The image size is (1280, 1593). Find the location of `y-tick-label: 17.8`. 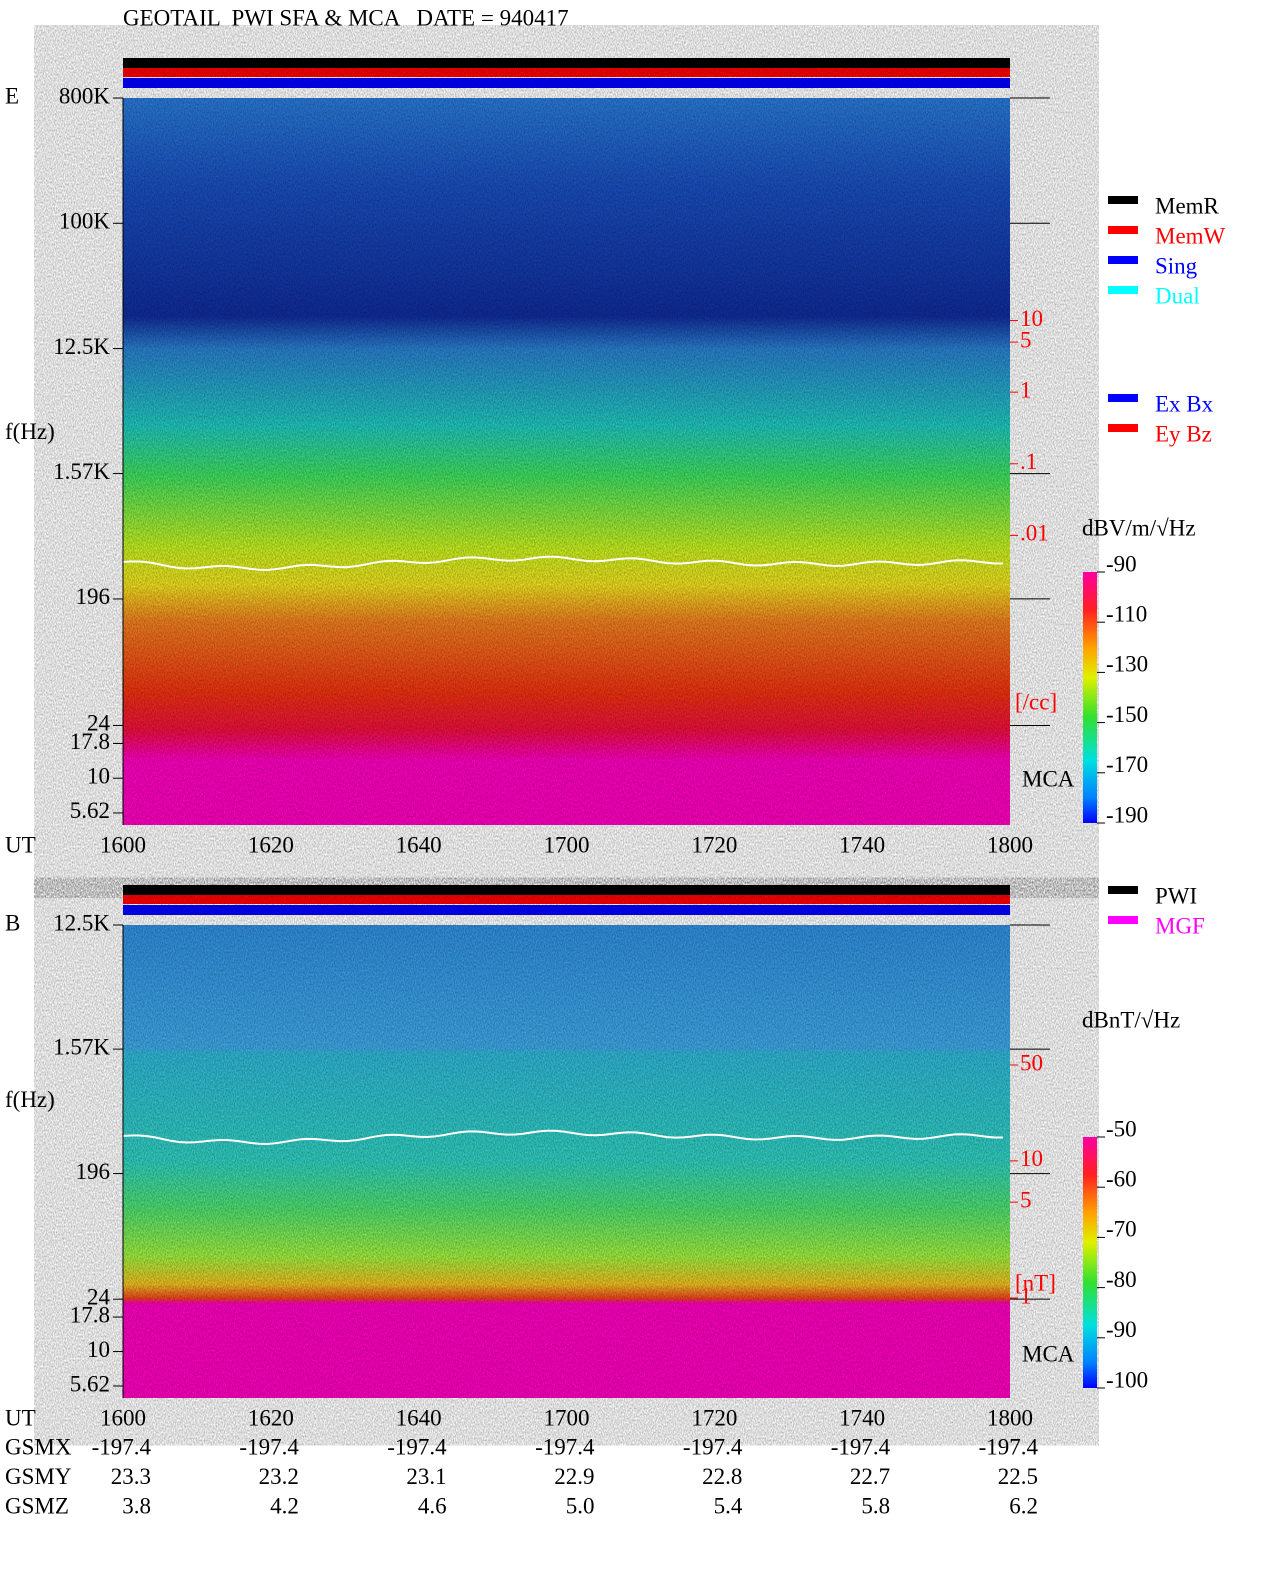

y-tick-label: 17.8 is located at coordinates (90, 741).